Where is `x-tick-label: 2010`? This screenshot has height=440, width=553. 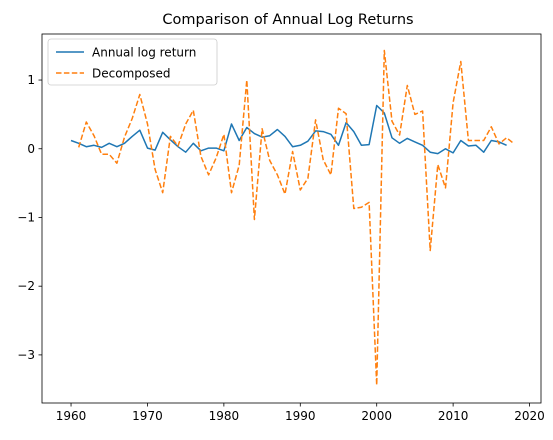
x-tick-label: 2010 is located at coordinates (453, 416).